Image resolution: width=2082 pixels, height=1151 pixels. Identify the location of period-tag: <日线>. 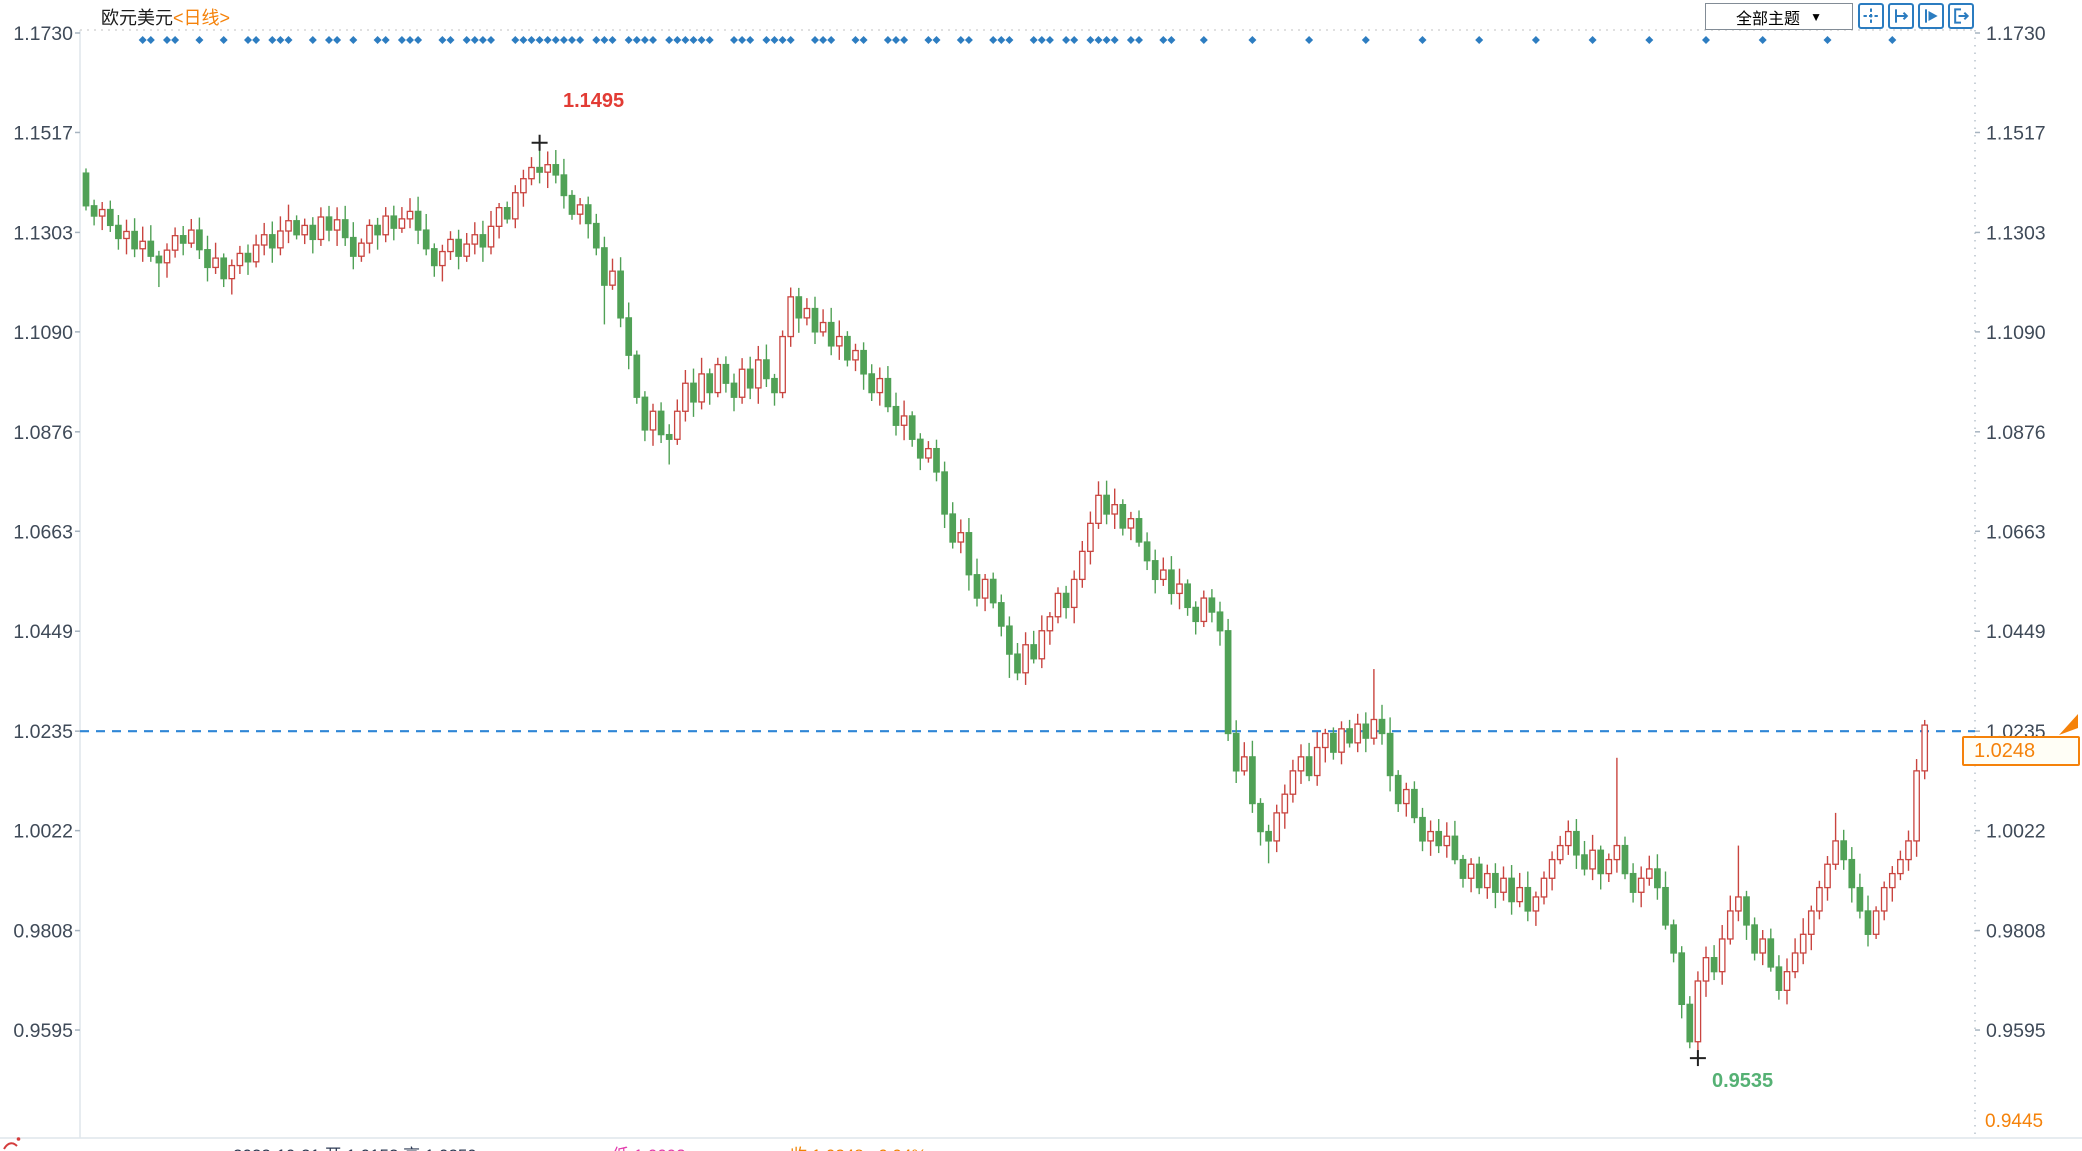
(202, 18).